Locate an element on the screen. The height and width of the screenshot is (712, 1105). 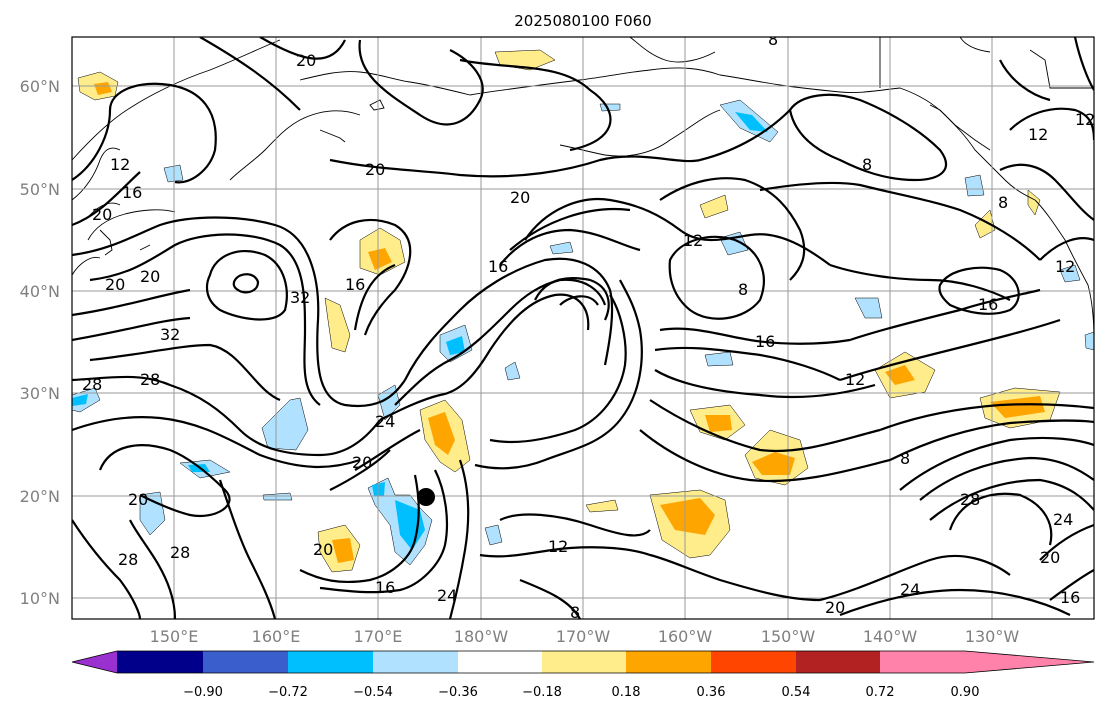
lat-label: 30°N is located at coordinates (40, 393).